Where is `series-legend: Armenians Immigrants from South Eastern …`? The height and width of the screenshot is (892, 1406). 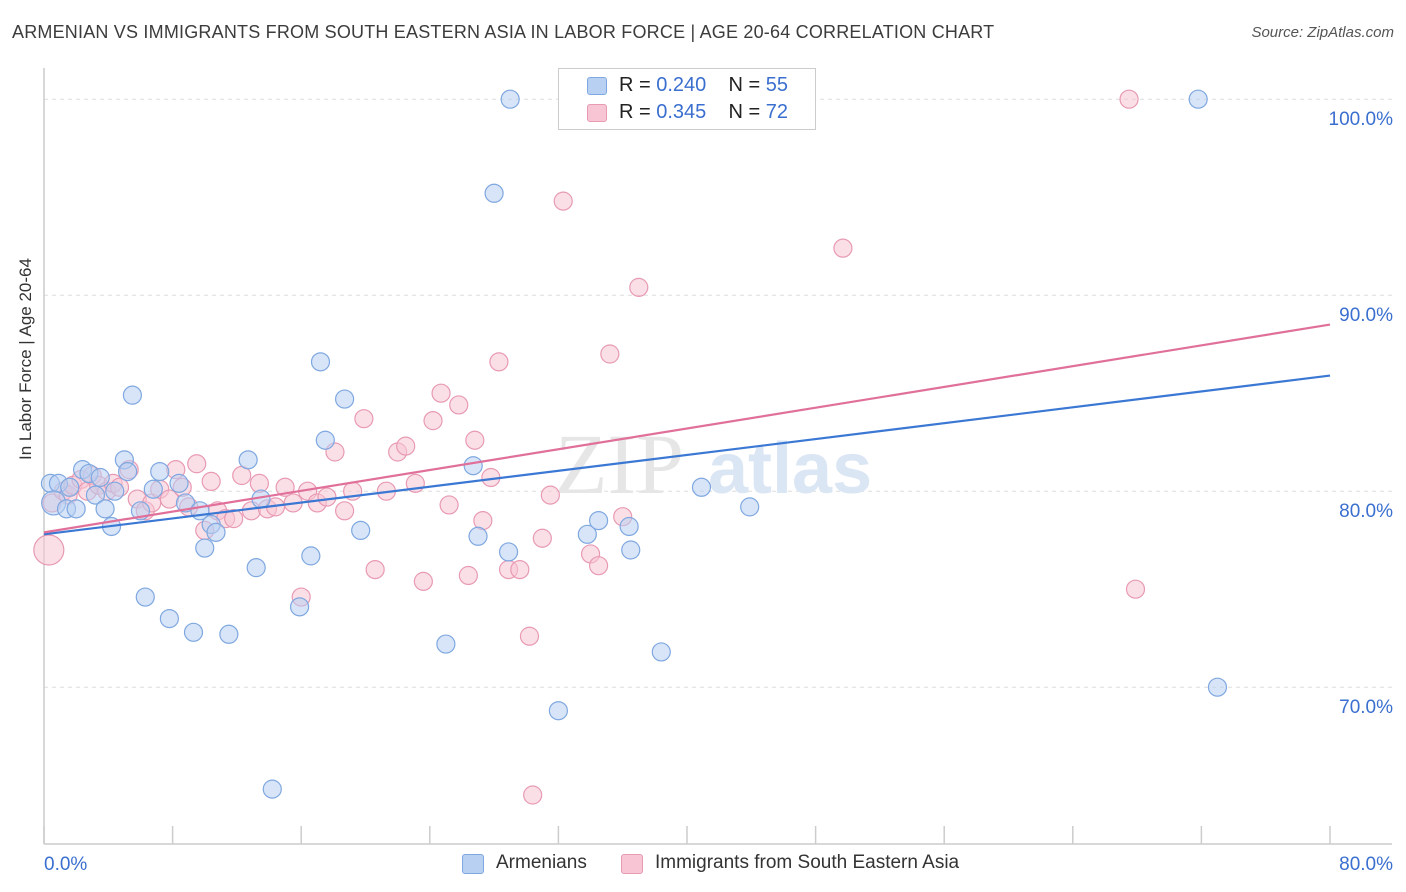
series-legend: Armenians Immigrants from South Eastern … is located at coordinates (703, 865).